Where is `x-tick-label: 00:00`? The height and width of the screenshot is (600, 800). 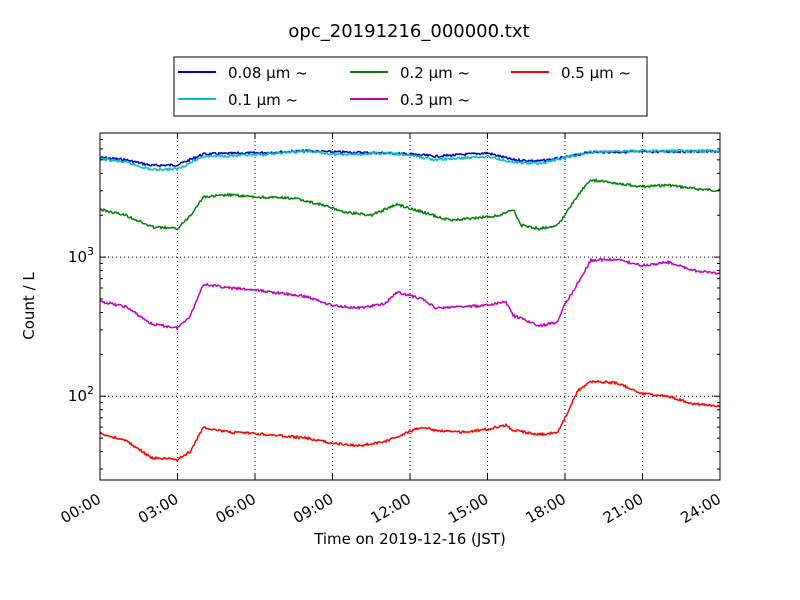 x-tick-label: 00:00 is located at coordinates (81, 508).